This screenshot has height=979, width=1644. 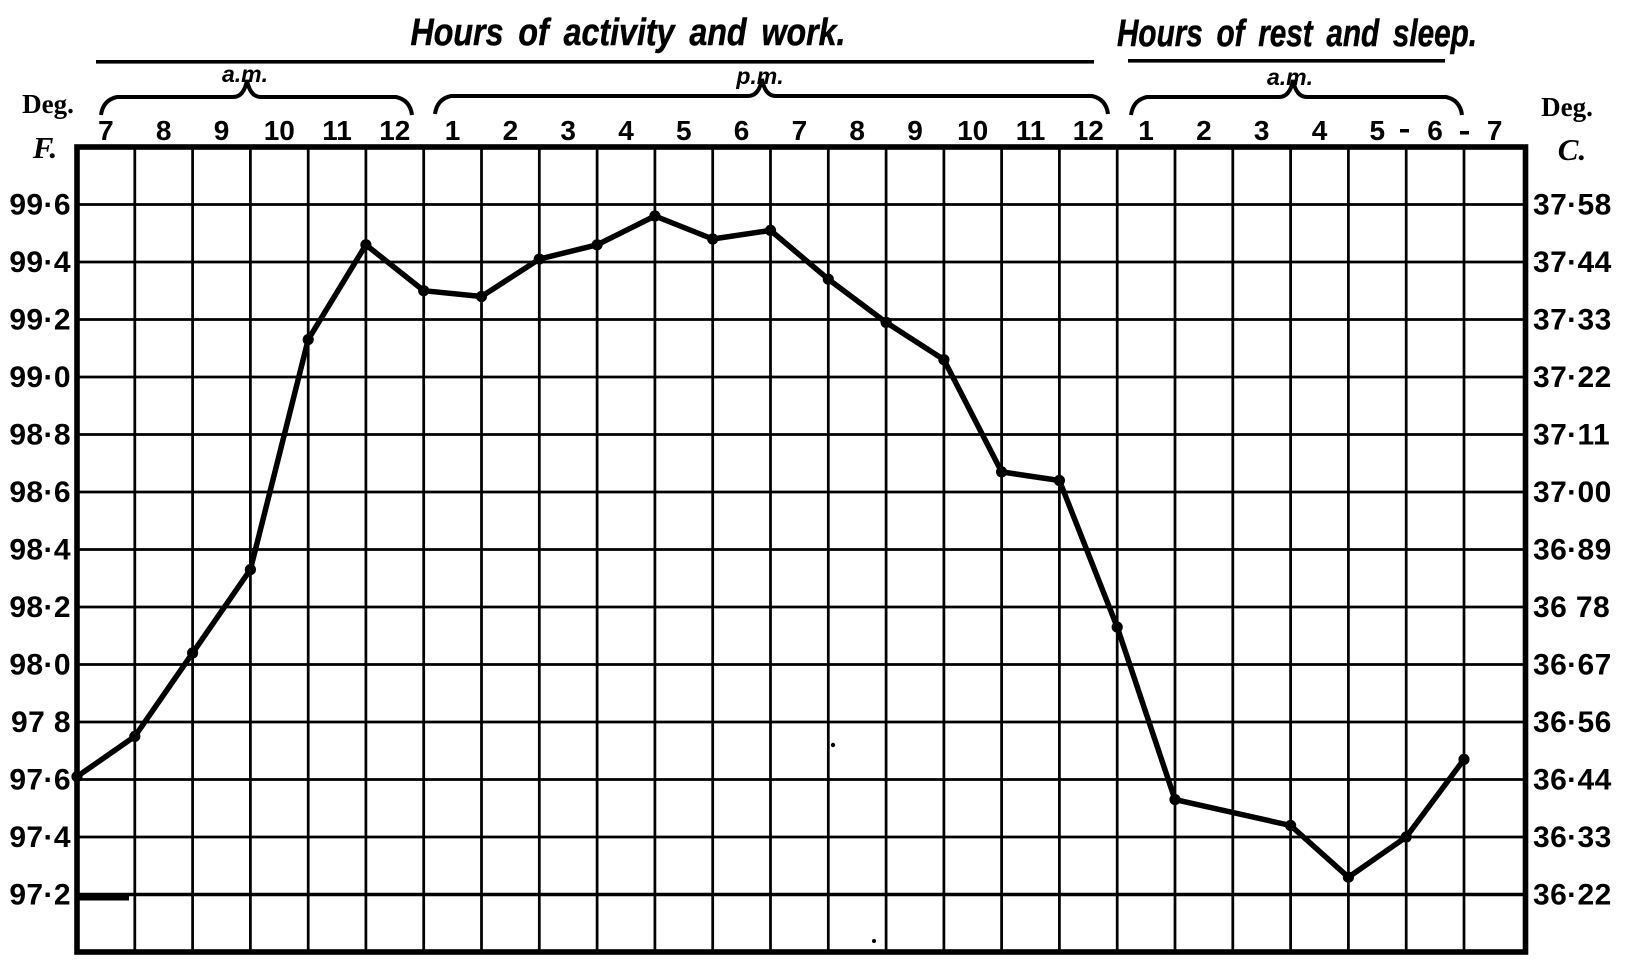 I want to click on svg-text: 98·4, so click(x=40, y=550).